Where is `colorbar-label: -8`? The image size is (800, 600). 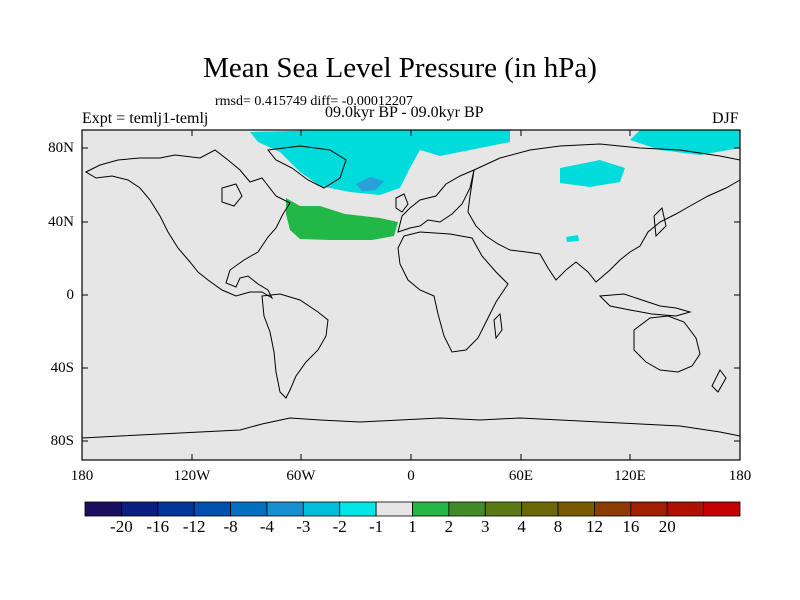 colorbar-label: -8 is located at coordinates (230, 526).